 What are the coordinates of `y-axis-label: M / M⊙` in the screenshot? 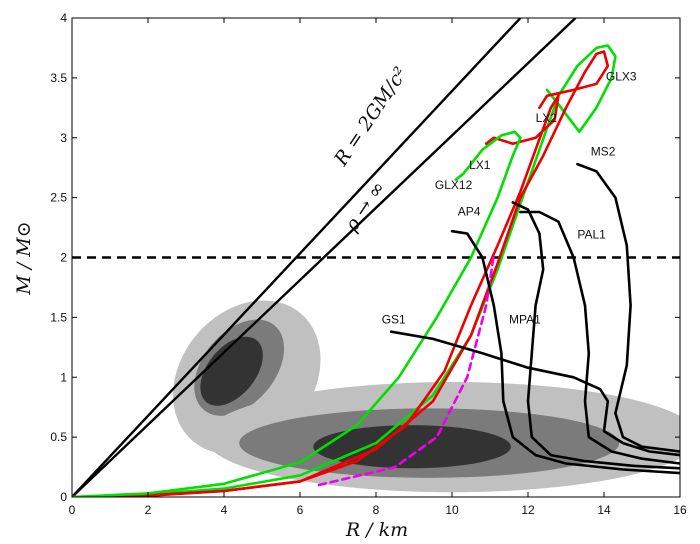 It's located at (24, 258).